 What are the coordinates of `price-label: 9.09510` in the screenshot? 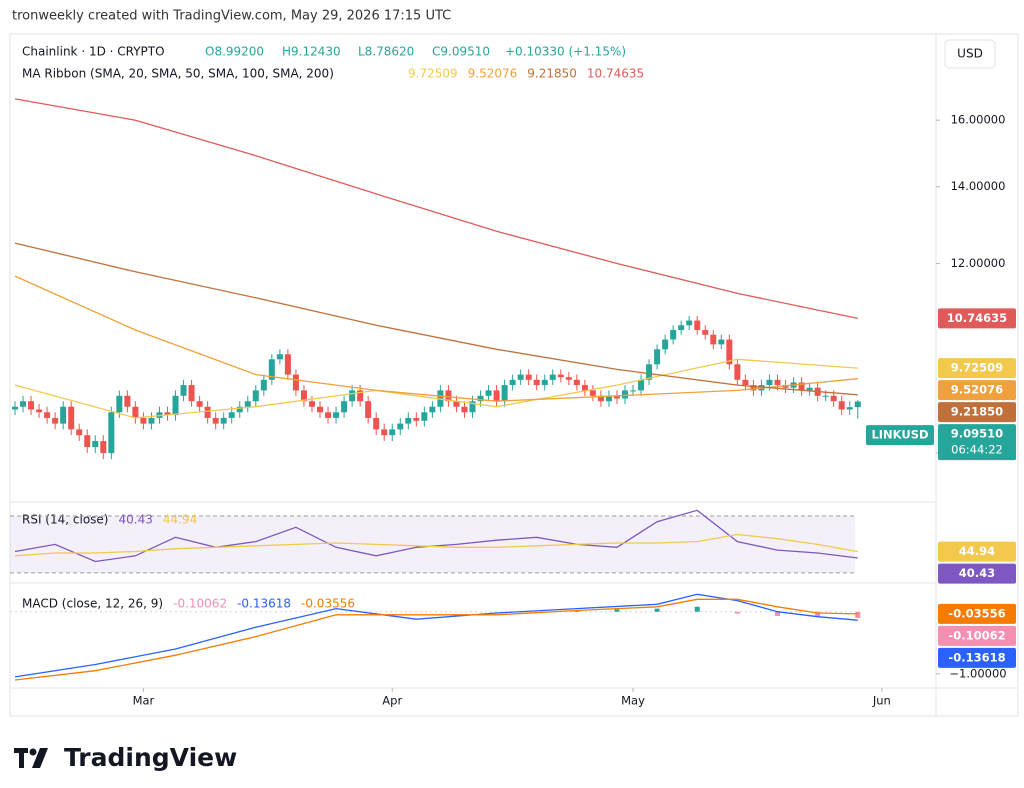 It's located at (977, 434).